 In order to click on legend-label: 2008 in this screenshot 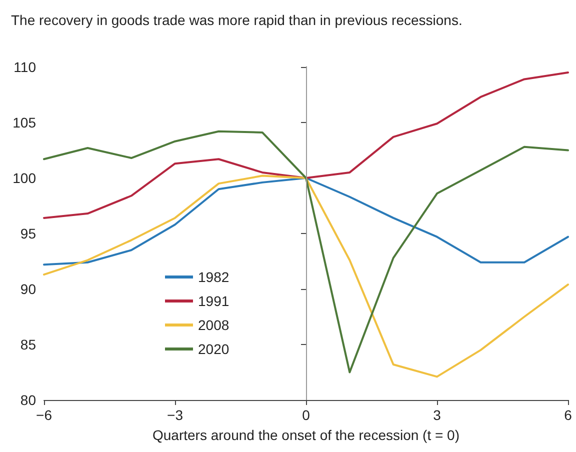, I will do `click(214, 325)`.